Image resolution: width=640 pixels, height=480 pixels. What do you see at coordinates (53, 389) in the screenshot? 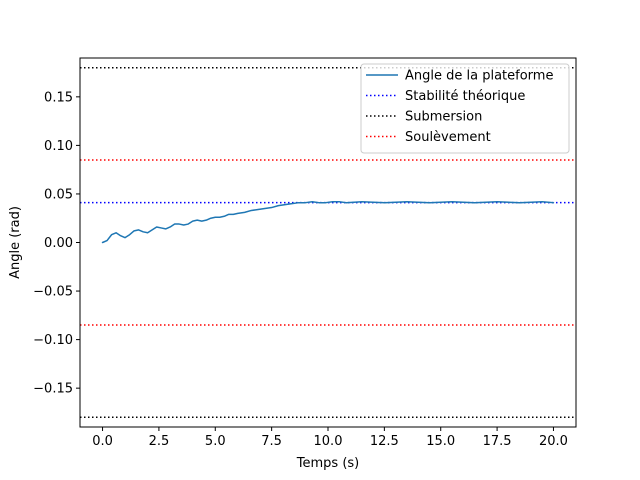
I see `y-tick-label: −0.15` at bounding box center [53, 389].